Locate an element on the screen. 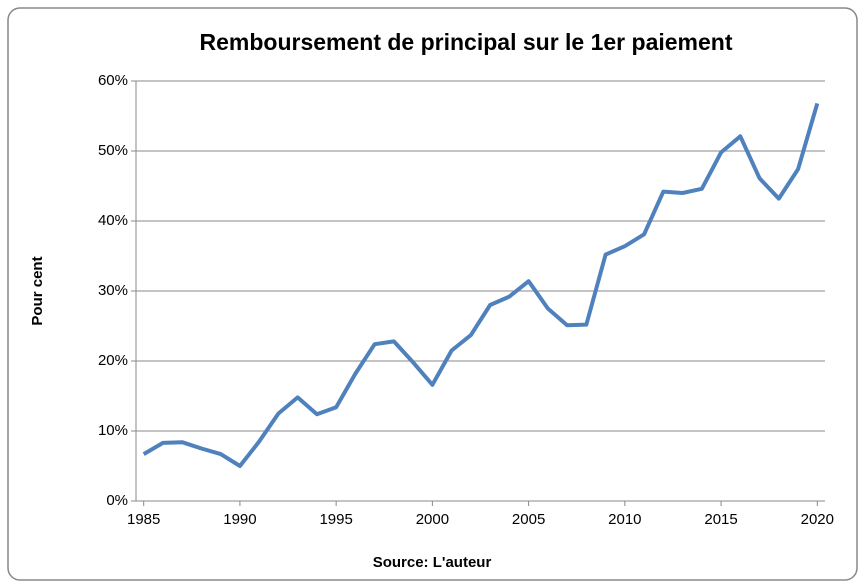 Image resolution: width=865 pixels, height=588 pixels. y-tick-label: 60% is located at coordinates (113, 80).